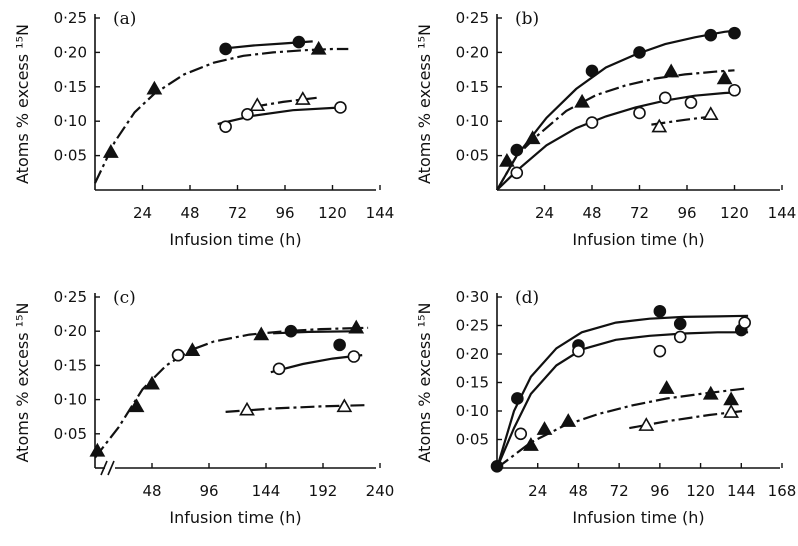 The height and width of the screenshot is (546, 798). Describe the element at coordinates (380, 491) in the screenshot. I see `x-tick-label: 240` at that location.